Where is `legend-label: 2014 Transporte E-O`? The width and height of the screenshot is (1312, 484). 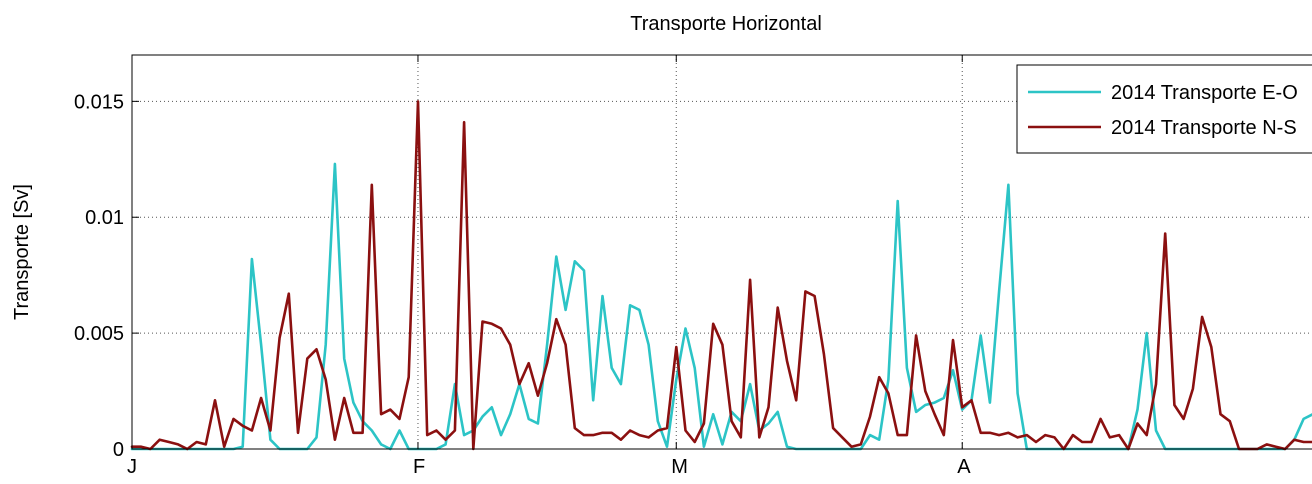
legend-label: 2014 Transporte E-O is located at coordinates (1204, 93).